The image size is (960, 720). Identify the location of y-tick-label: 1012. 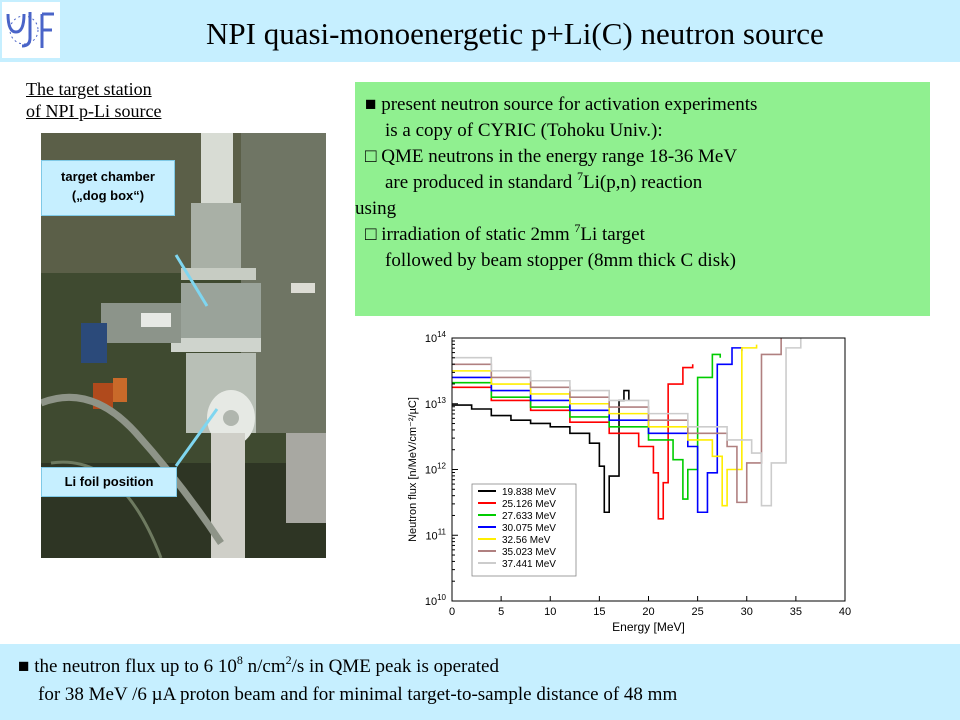
(436, 469).